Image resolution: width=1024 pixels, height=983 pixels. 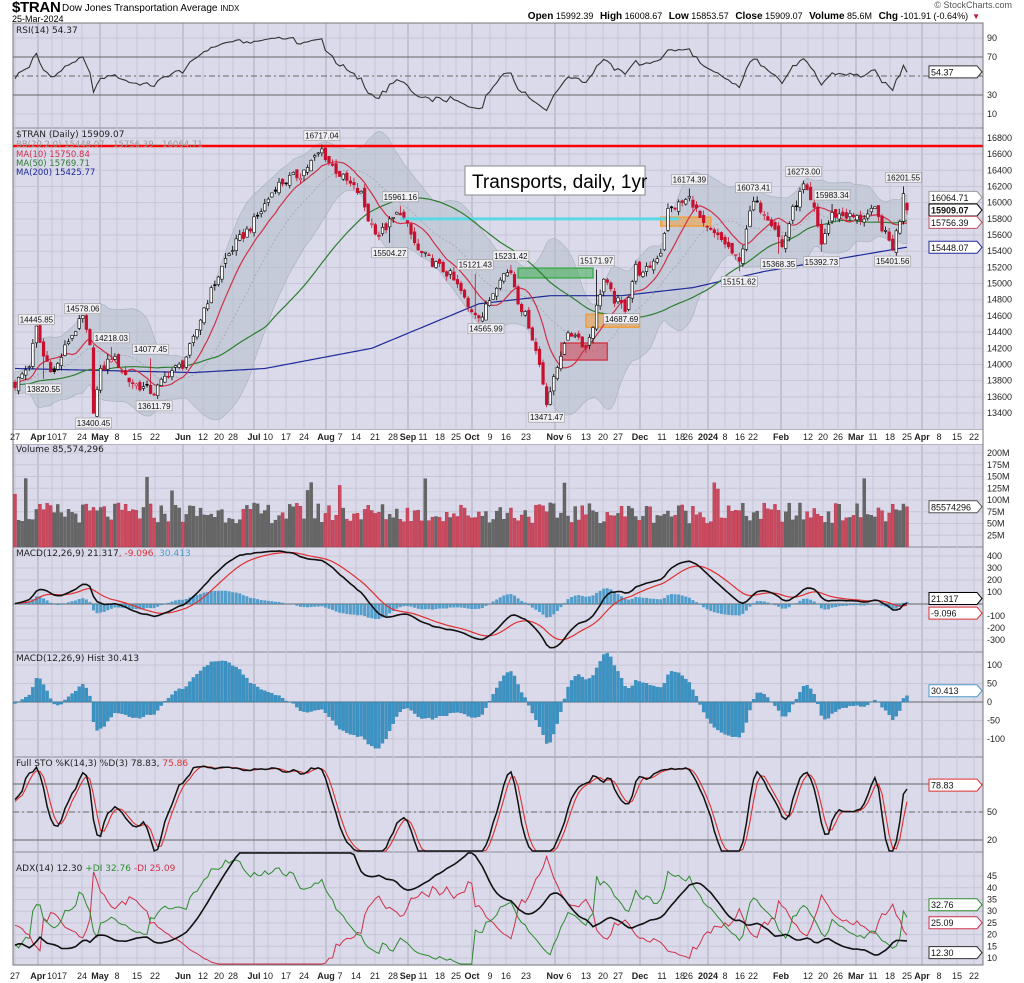 I want to click on volume-tick-label: 75M, so click(x=996, y=512).